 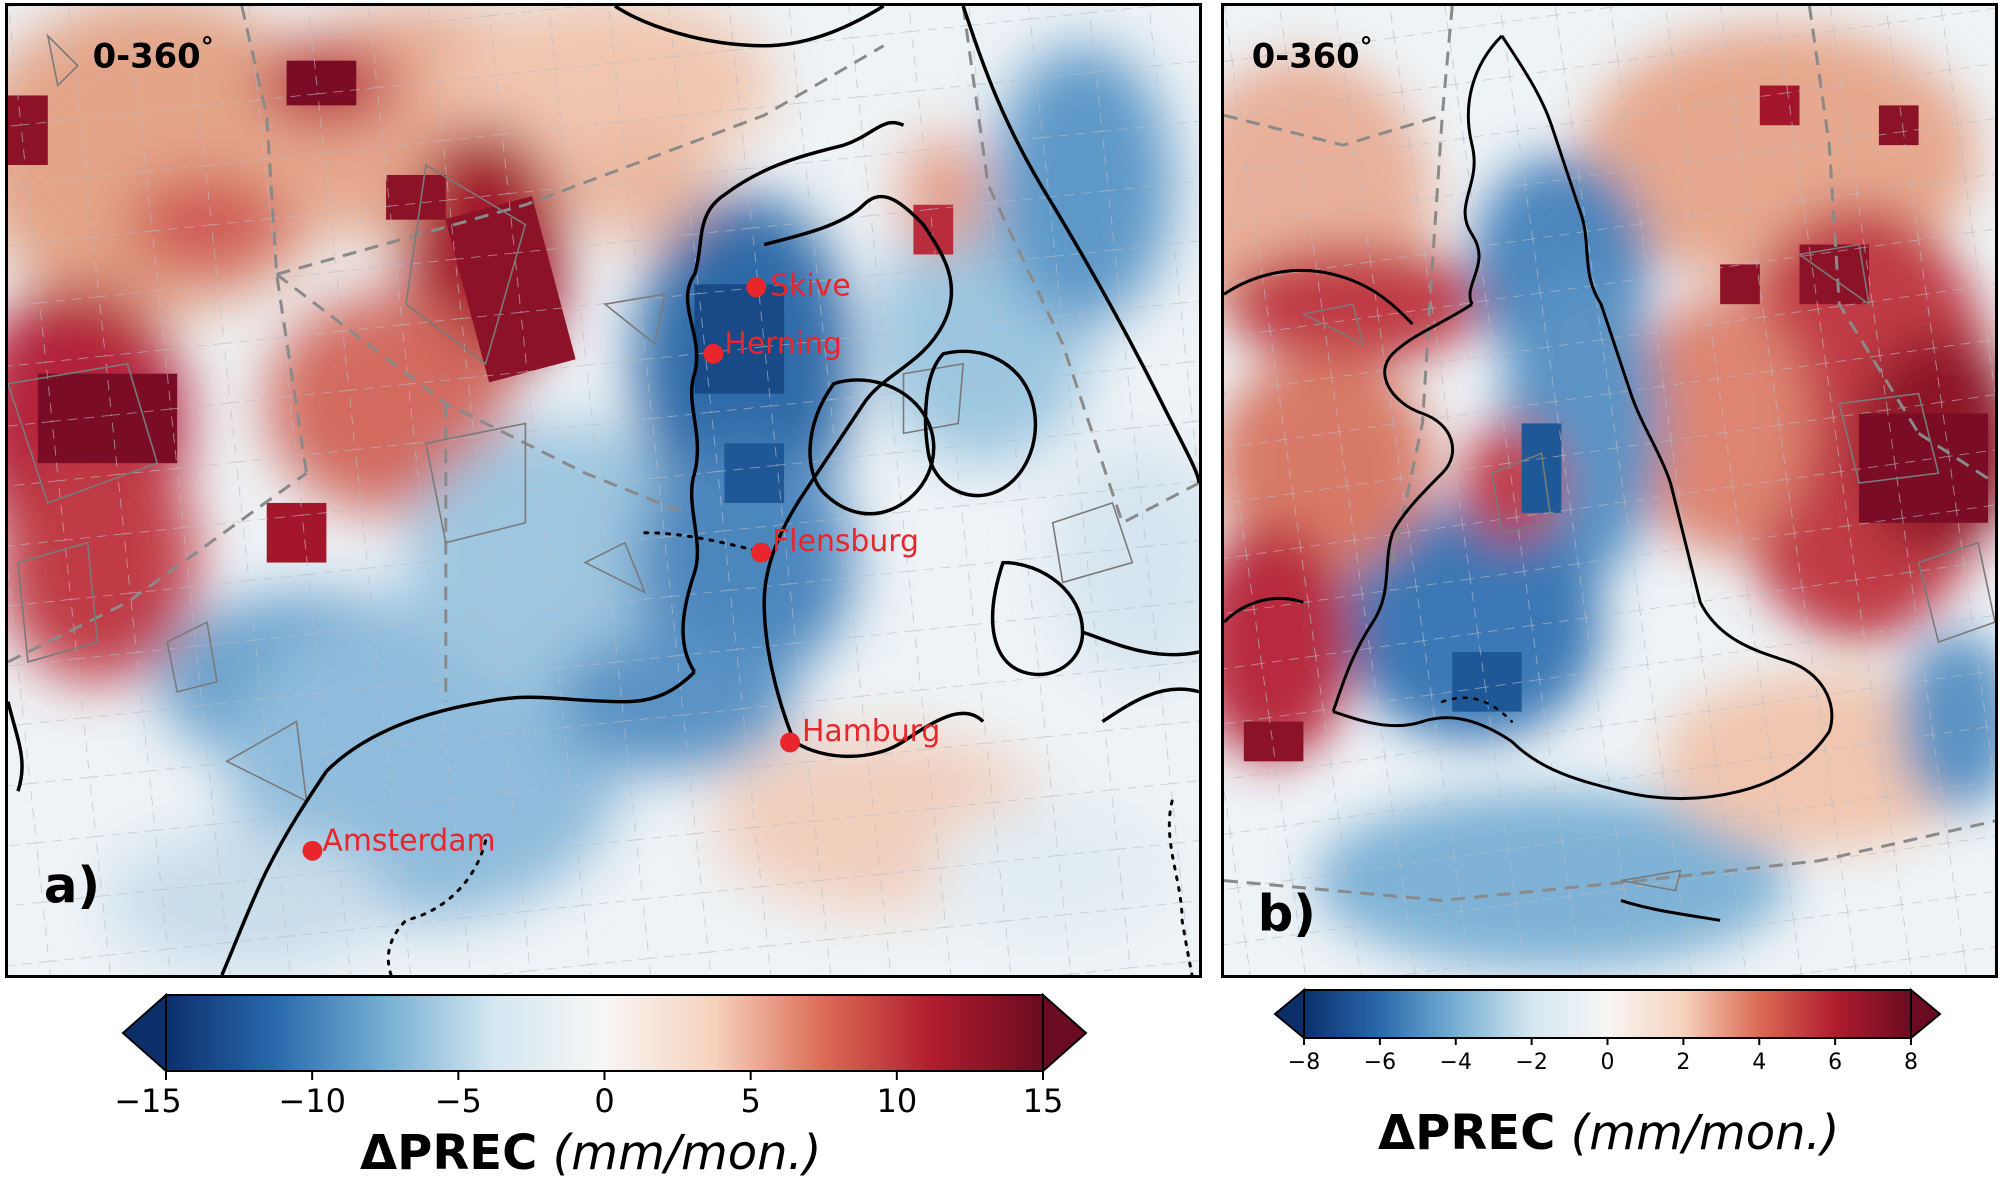 I want to click on city-skive: Skive, so click(x=798, y=286).